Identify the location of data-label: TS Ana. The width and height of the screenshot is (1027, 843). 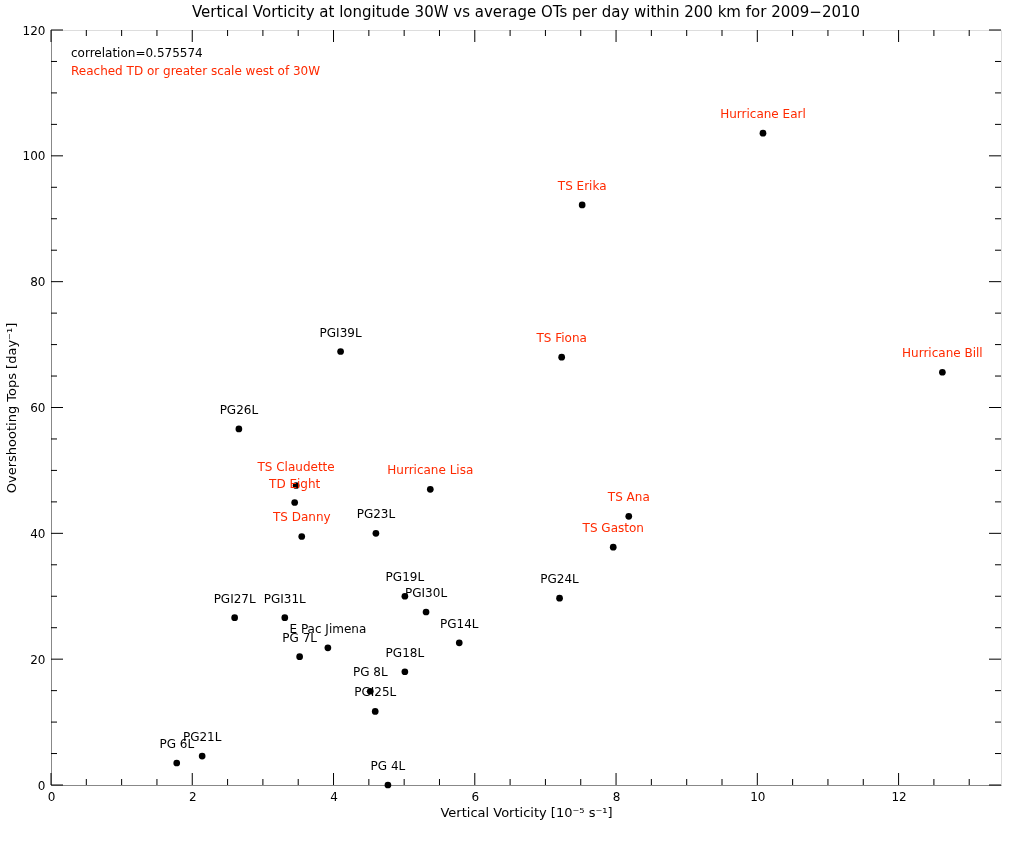
(628, 497).